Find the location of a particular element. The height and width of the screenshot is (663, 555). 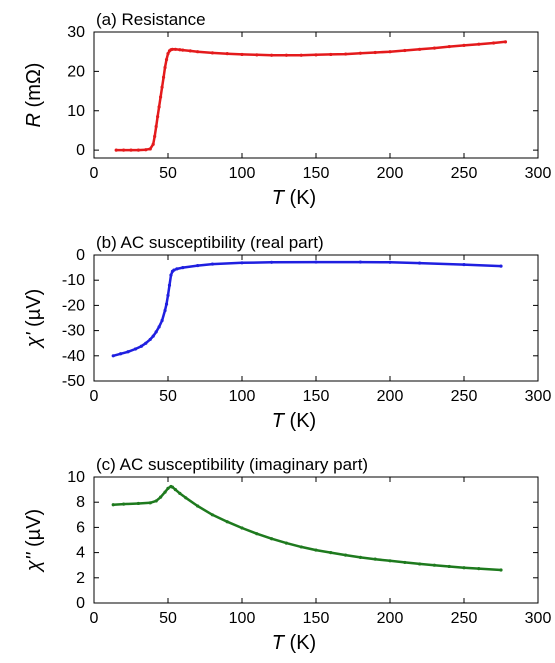

x-tick-label-b-5: 250 is located at coordinates (464, 396).